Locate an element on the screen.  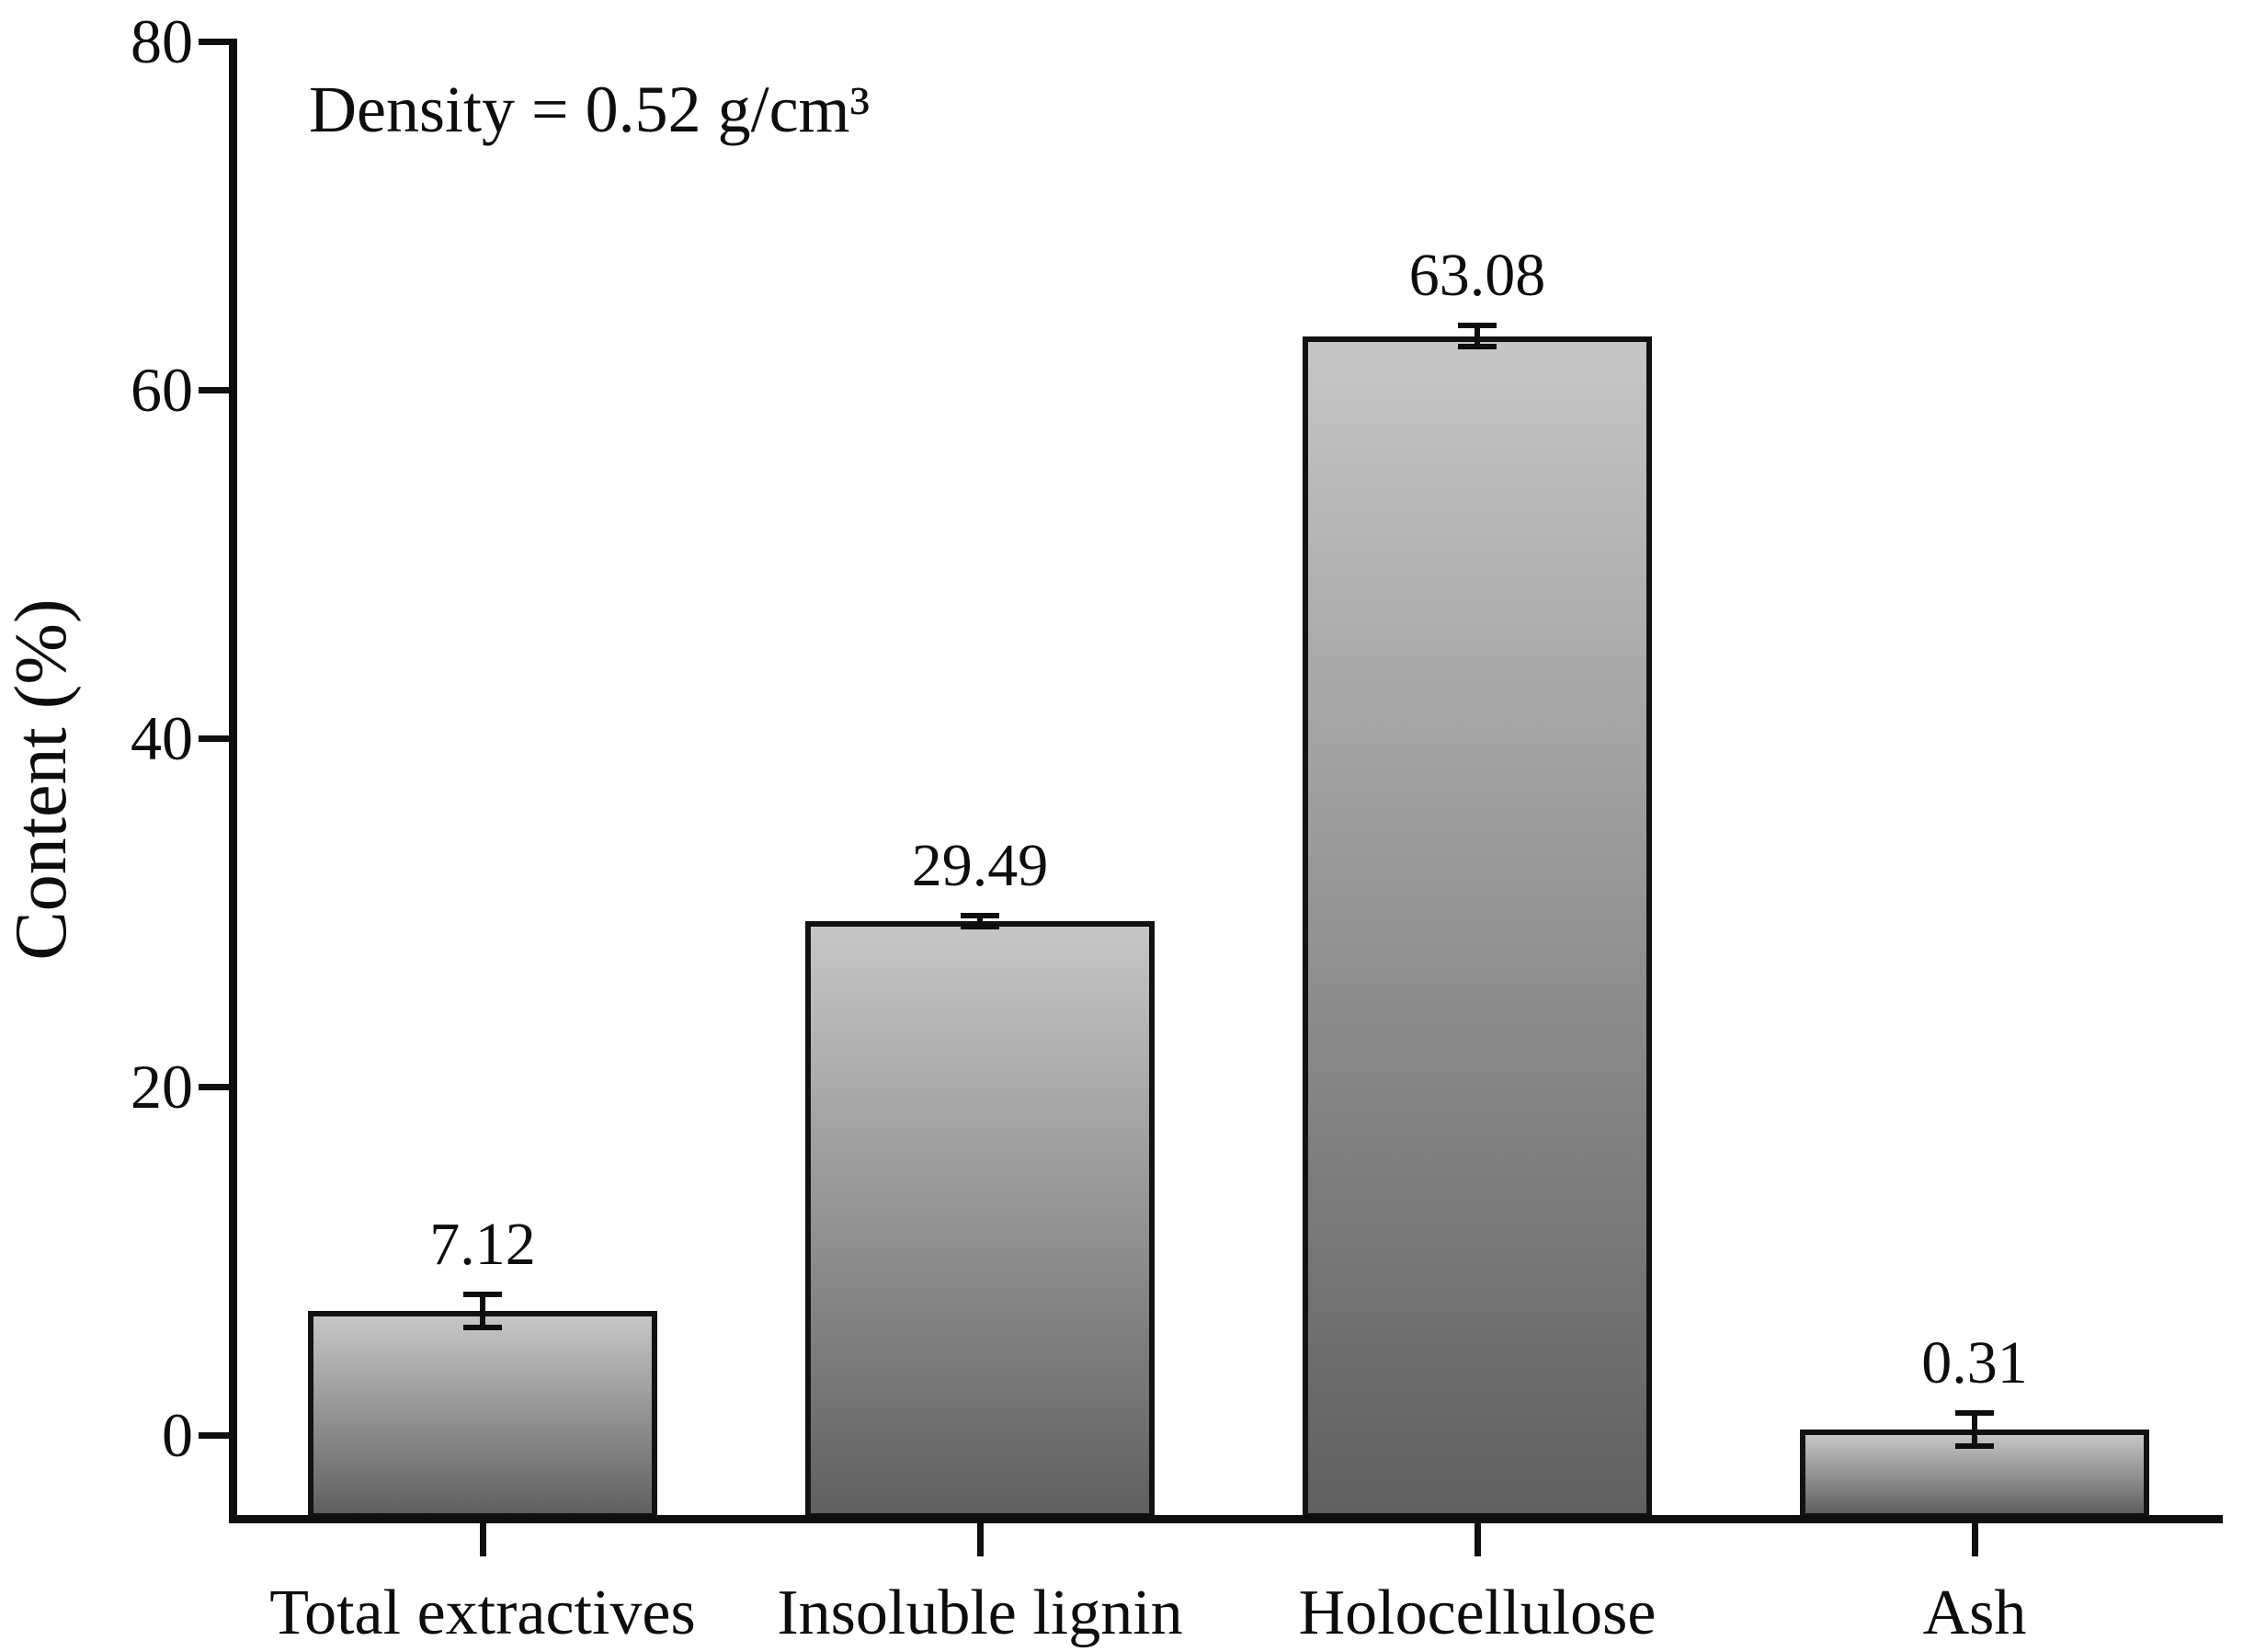
category-label: Ash is located at coordinates (1974, 1613).